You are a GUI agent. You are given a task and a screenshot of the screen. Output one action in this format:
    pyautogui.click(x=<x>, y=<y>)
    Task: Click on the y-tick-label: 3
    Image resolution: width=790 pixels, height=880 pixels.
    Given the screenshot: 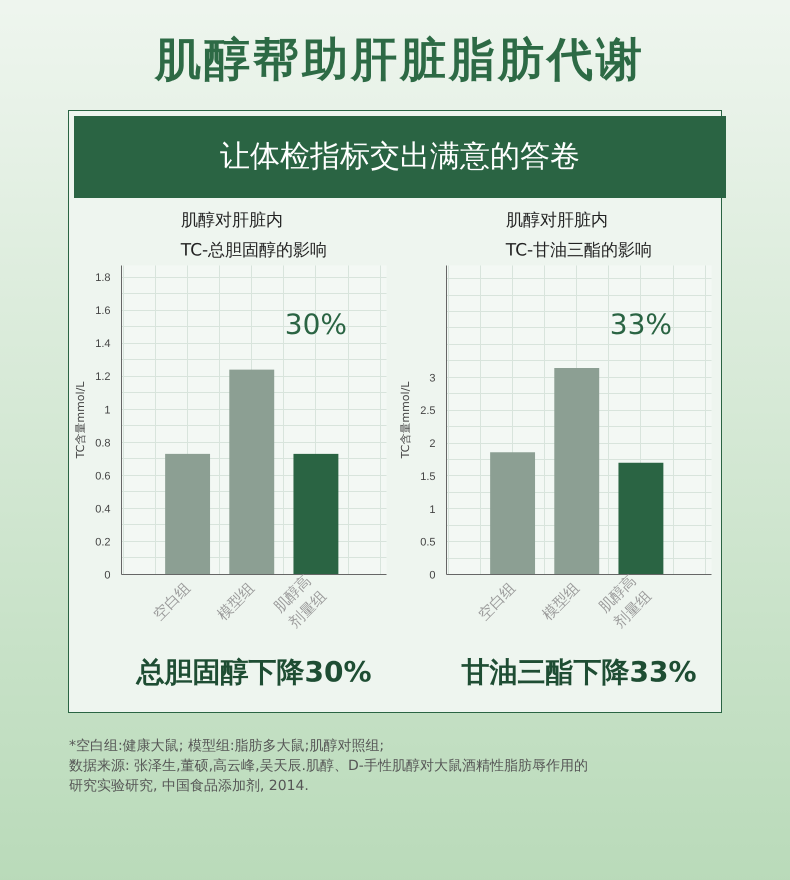 What is the action you would take?
    pyautogui.click(x=432, y=378)
    